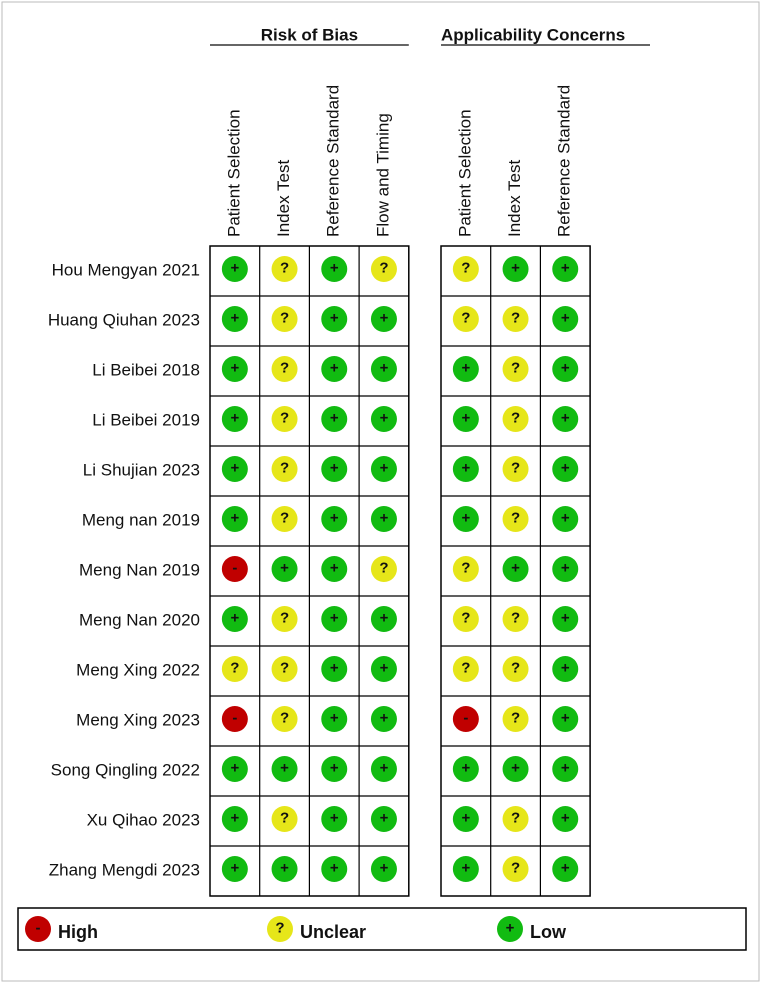  Describe the element at coordinates (138, 669) in the screenshot. I see `study-label: Meng Xing 2022` at that location.